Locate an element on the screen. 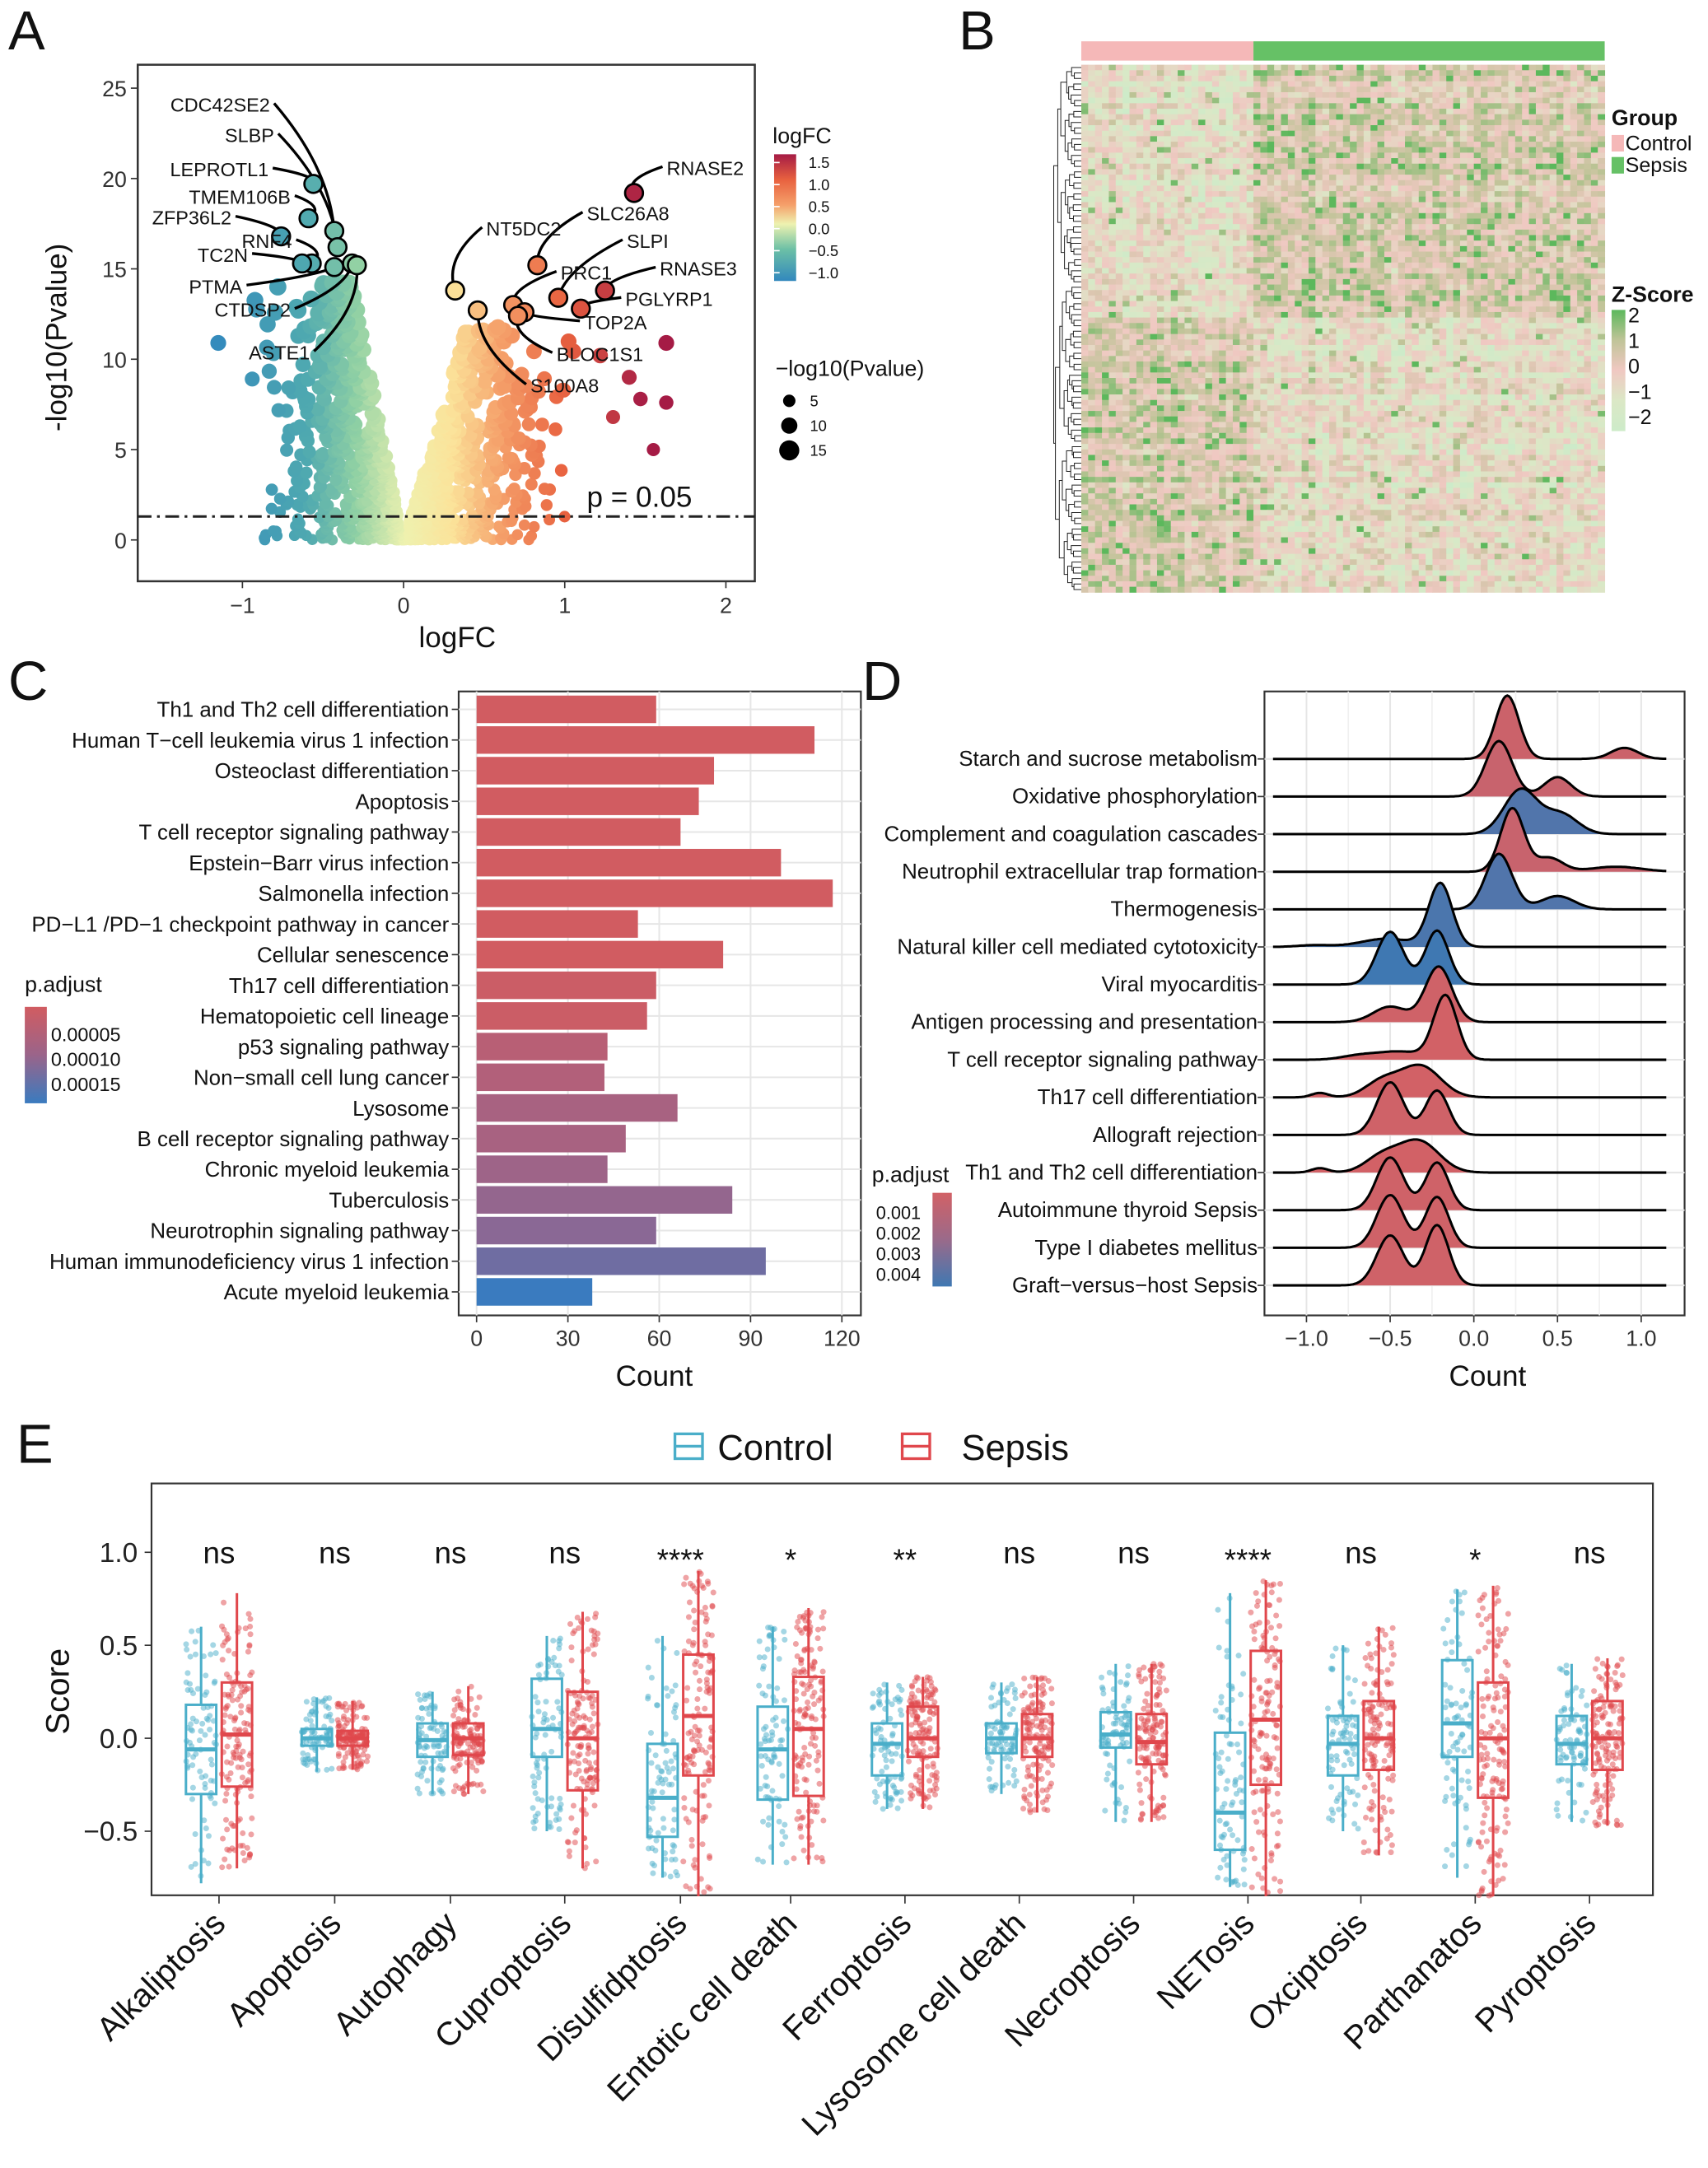 This screenshot has width=1708, height=2168. color-legend-title: logFC is located at coordinates (801, 136).